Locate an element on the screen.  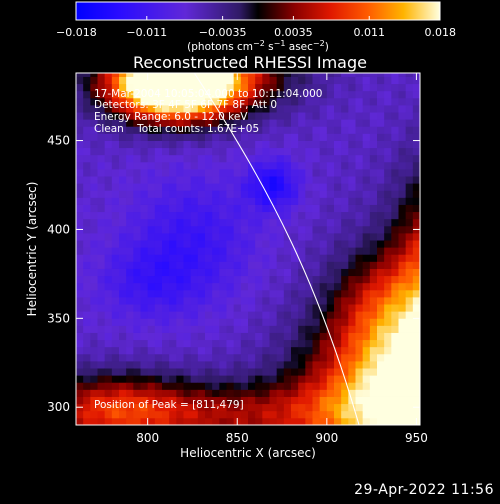
colorbar is located at coordinates (258, 11).